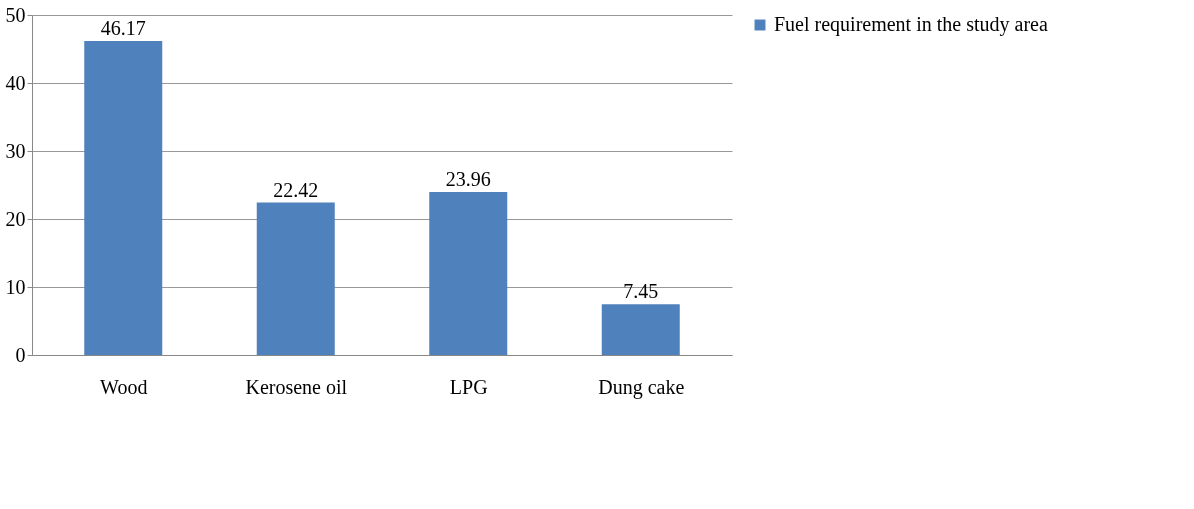 The height and width of the screenshot is (509, 1194). What do you see at coordinates (15, 286) in the screenshot?
I see `y-tick-label: 10` at bounding box center [15, 286].